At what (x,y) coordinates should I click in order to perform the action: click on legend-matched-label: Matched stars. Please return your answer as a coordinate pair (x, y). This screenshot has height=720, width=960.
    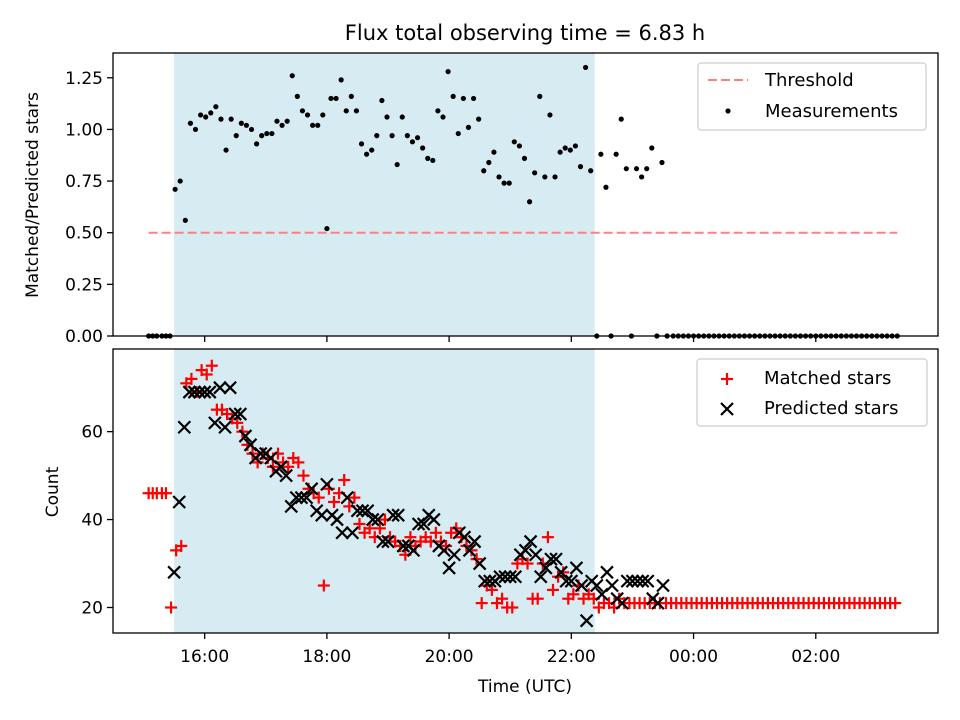
    Looking at the image, I should click on (827, 378).